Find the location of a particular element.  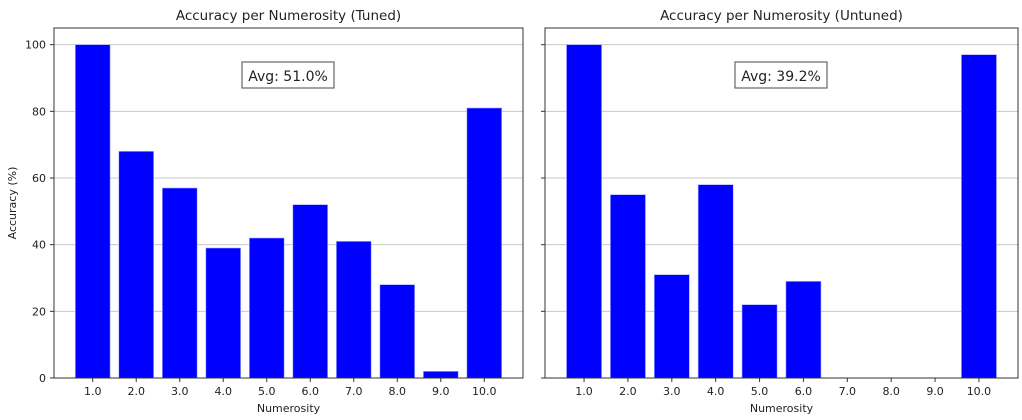

avg-annotation: Avg: 39.2% is located at coordinates (781, 77).